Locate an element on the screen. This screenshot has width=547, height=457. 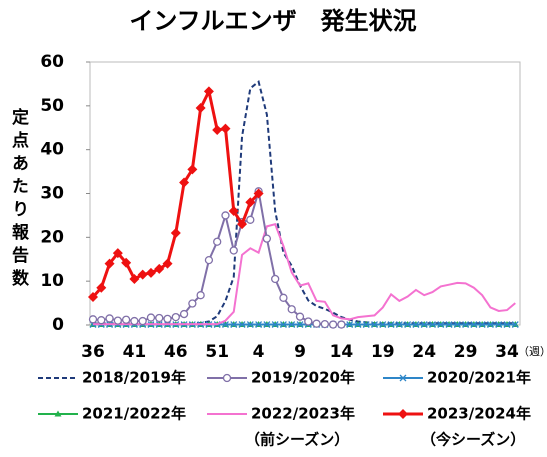
legend-label: 2018/2019年 is located at coordinates (134, 378).